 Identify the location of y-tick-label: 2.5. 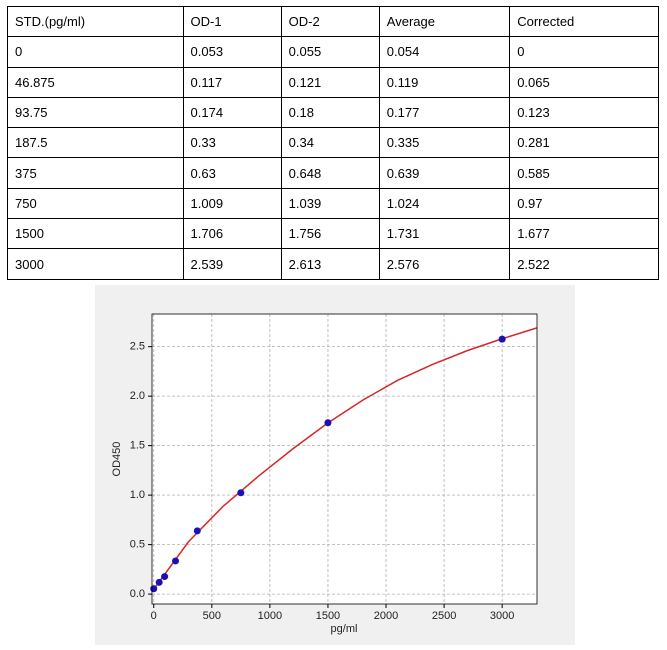
(137, 347).